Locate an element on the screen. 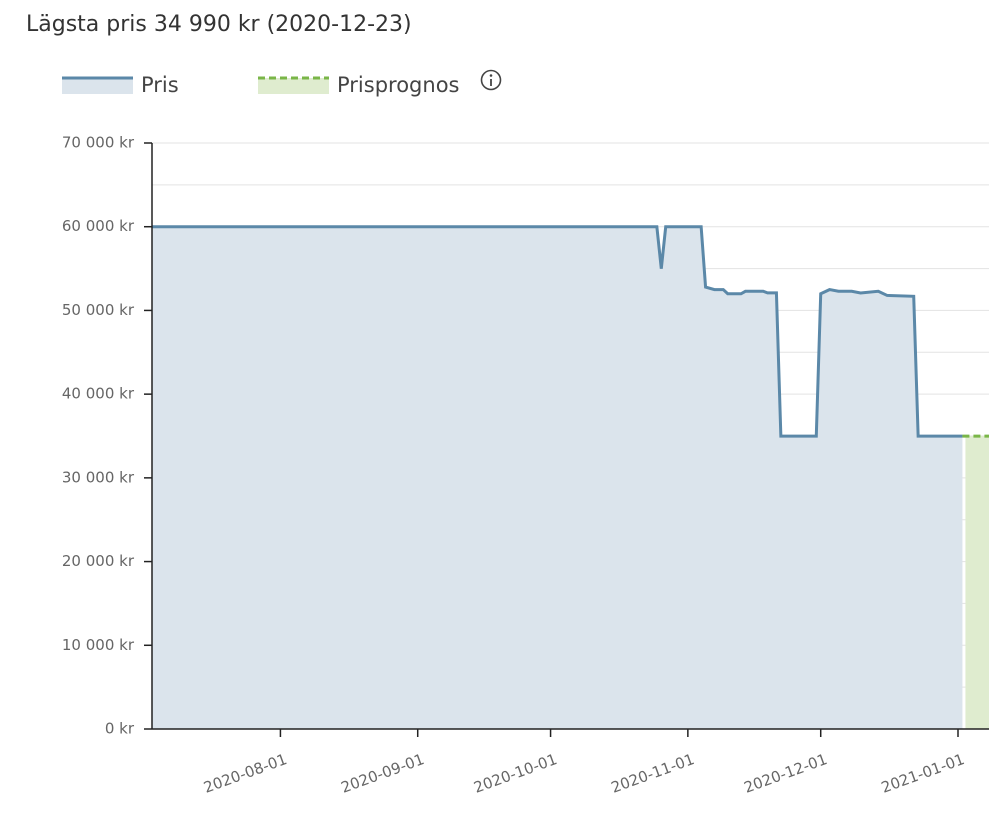 This screenshot has width=989, height=825. y-tick-label: 10 000 kr is located at coordinates (98, 645).